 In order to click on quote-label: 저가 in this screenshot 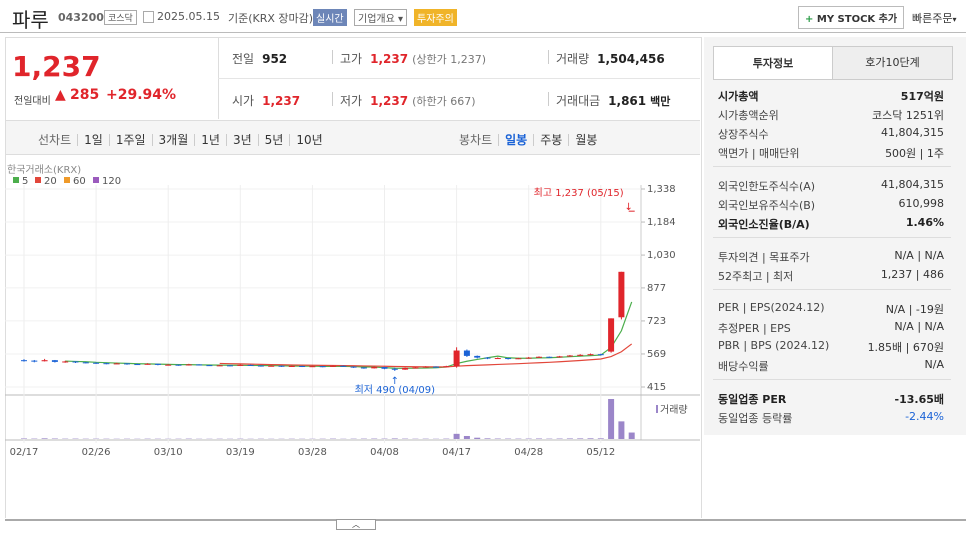, I will do `click(351, 101)`.